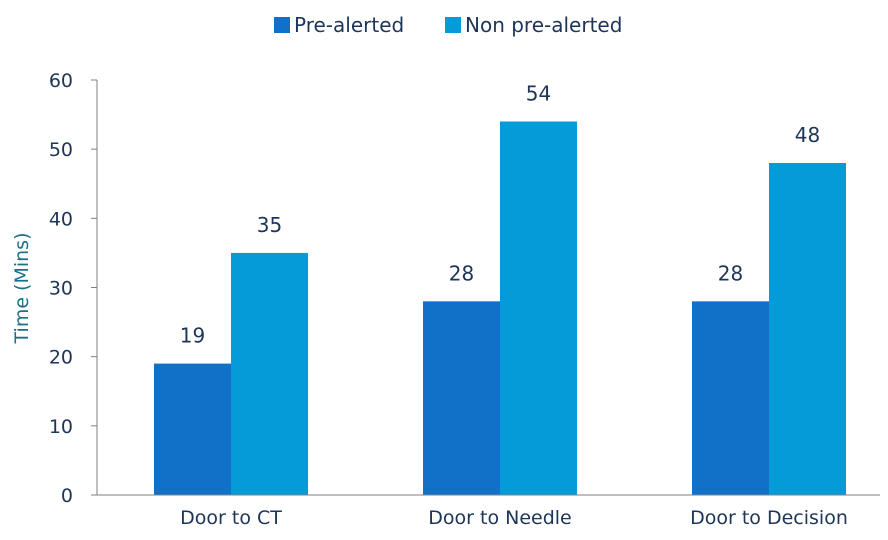  Describe the element at coordinates (192, 336) in the screenshot. I see `data-label: 19` at that location.